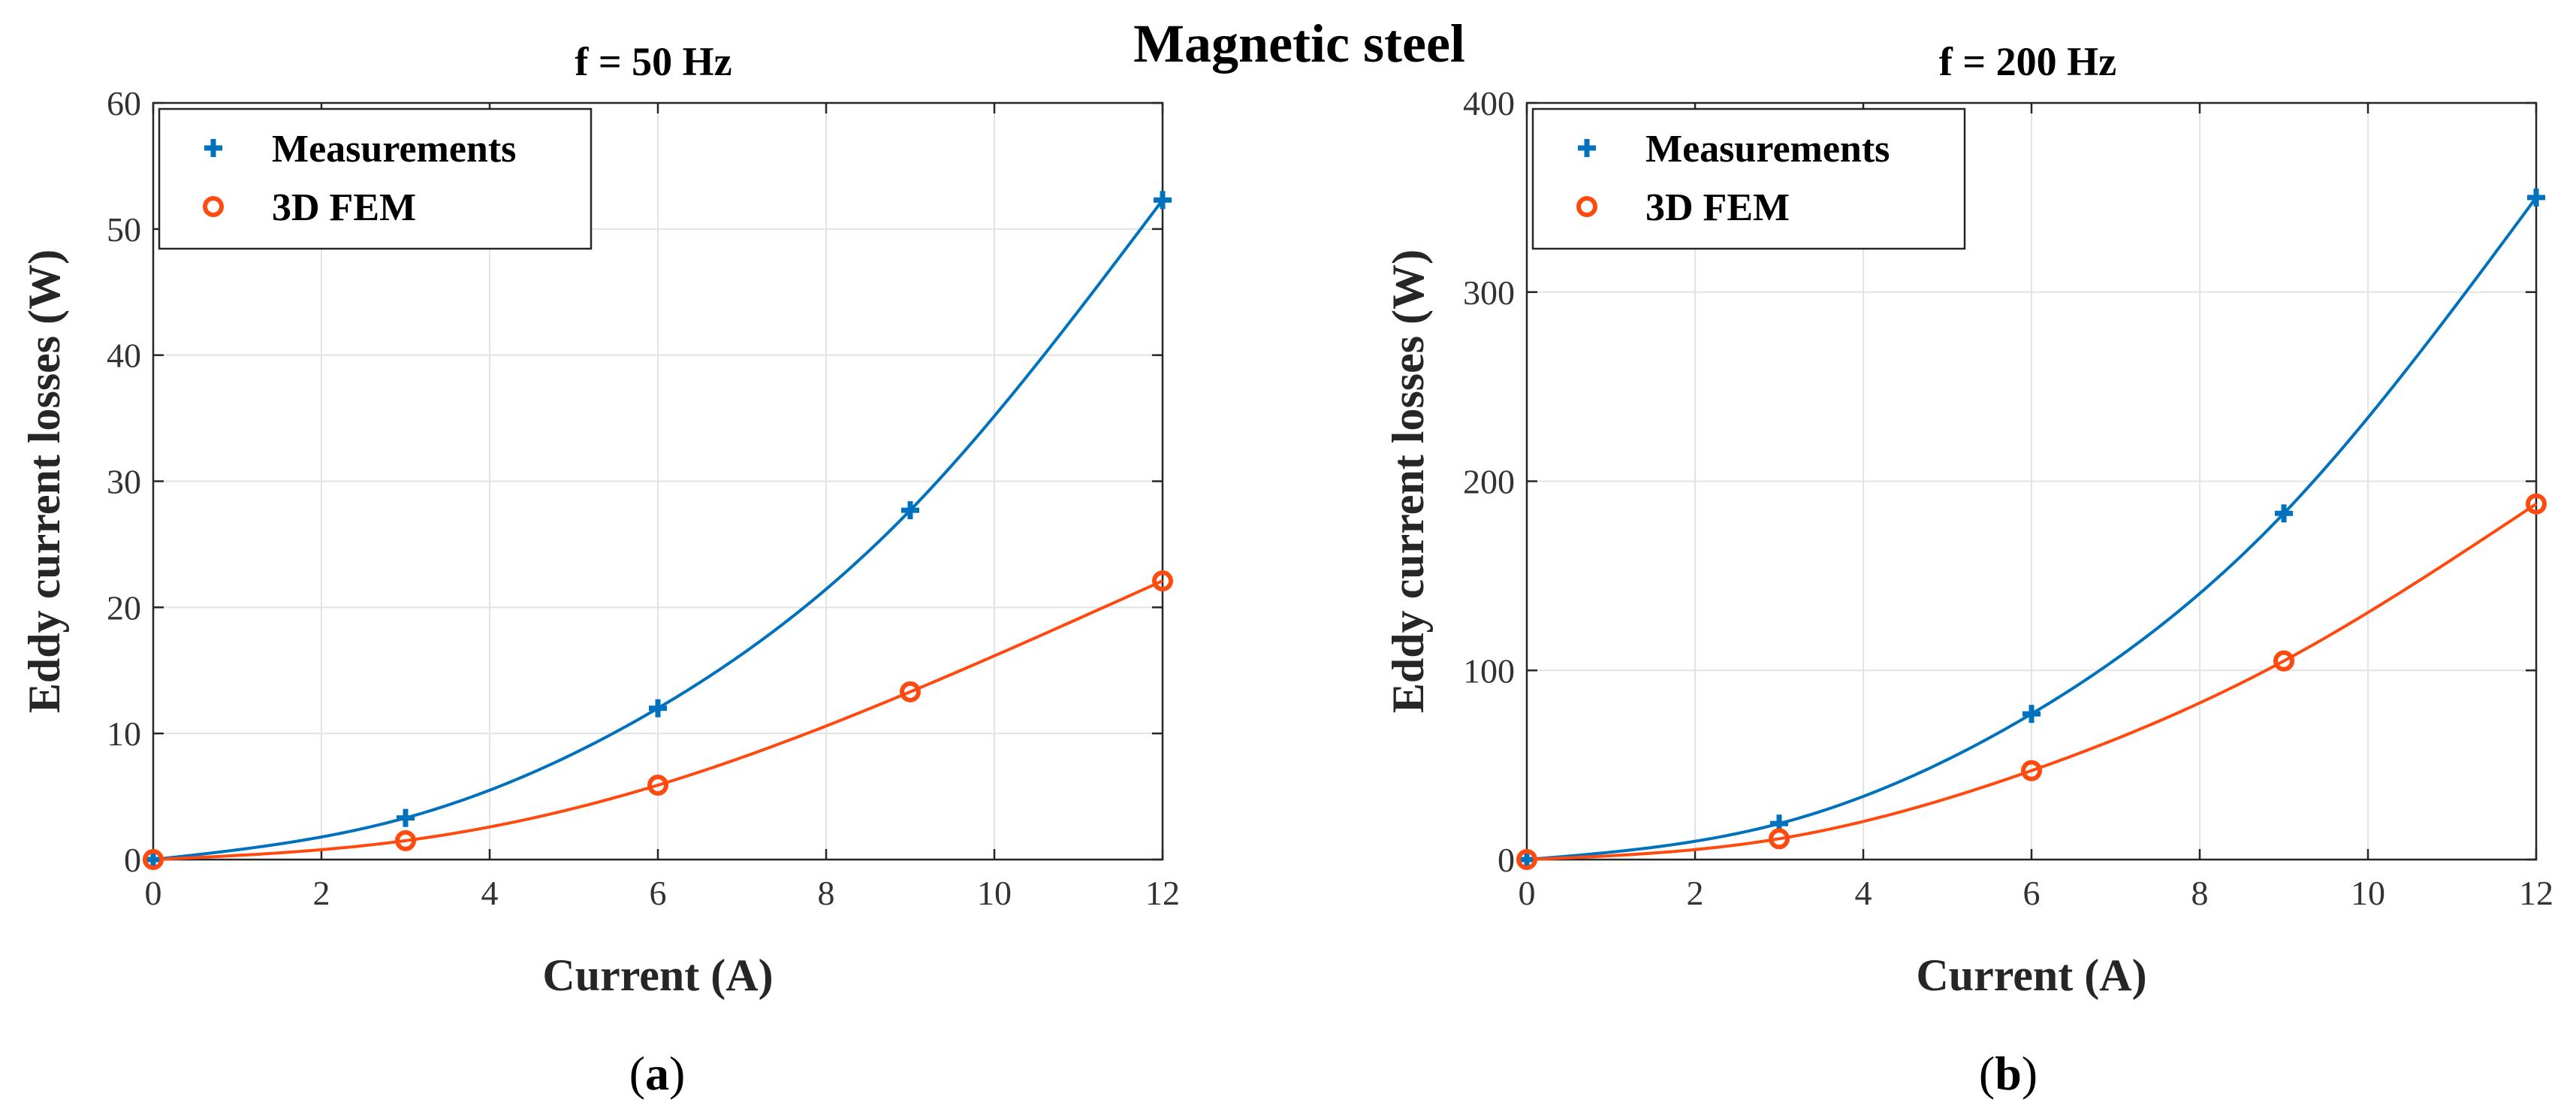 The width and height of the screenshot is (2576, 1109). What do you see at coordinates (124, 356) in the screenshot?
I see `y-tick-label: 40` at bounding box center [124, 356].